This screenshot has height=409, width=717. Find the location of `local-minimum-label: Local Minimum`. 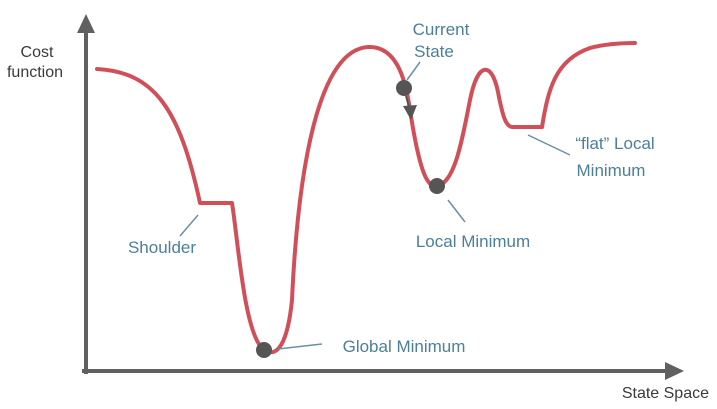

local-minimum-label: Local Minimum is located at coordinates (473, 241).